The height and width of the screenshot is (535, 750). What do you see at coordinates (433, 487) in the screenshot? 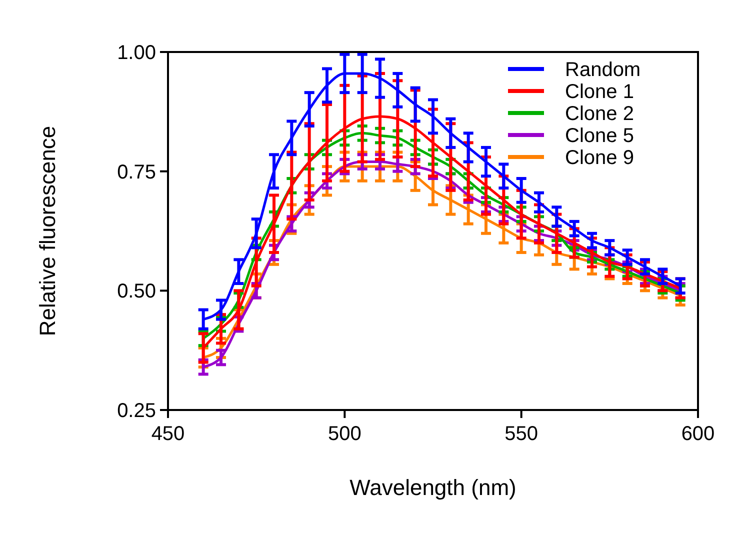
I see `x-axis-title: Wavelength (nm)` at bounding box center [433, 487].